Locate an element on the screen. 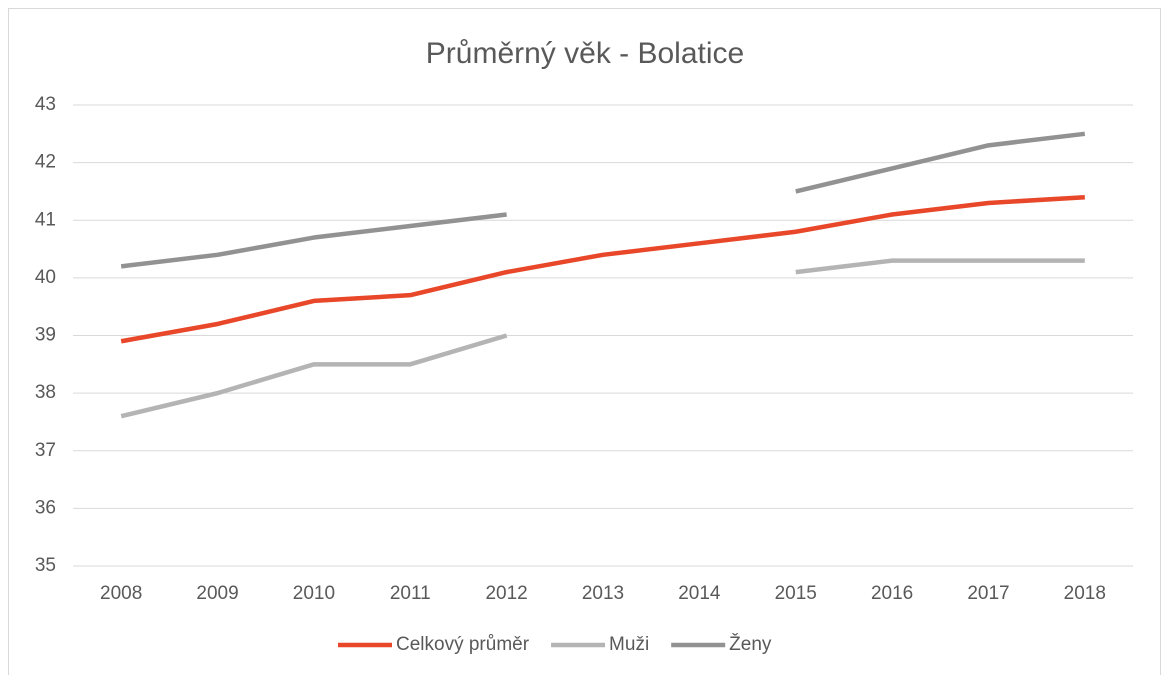 This screenshot has height=675, width=1161. legend-label: Muži is located at coordinates (629, 644).